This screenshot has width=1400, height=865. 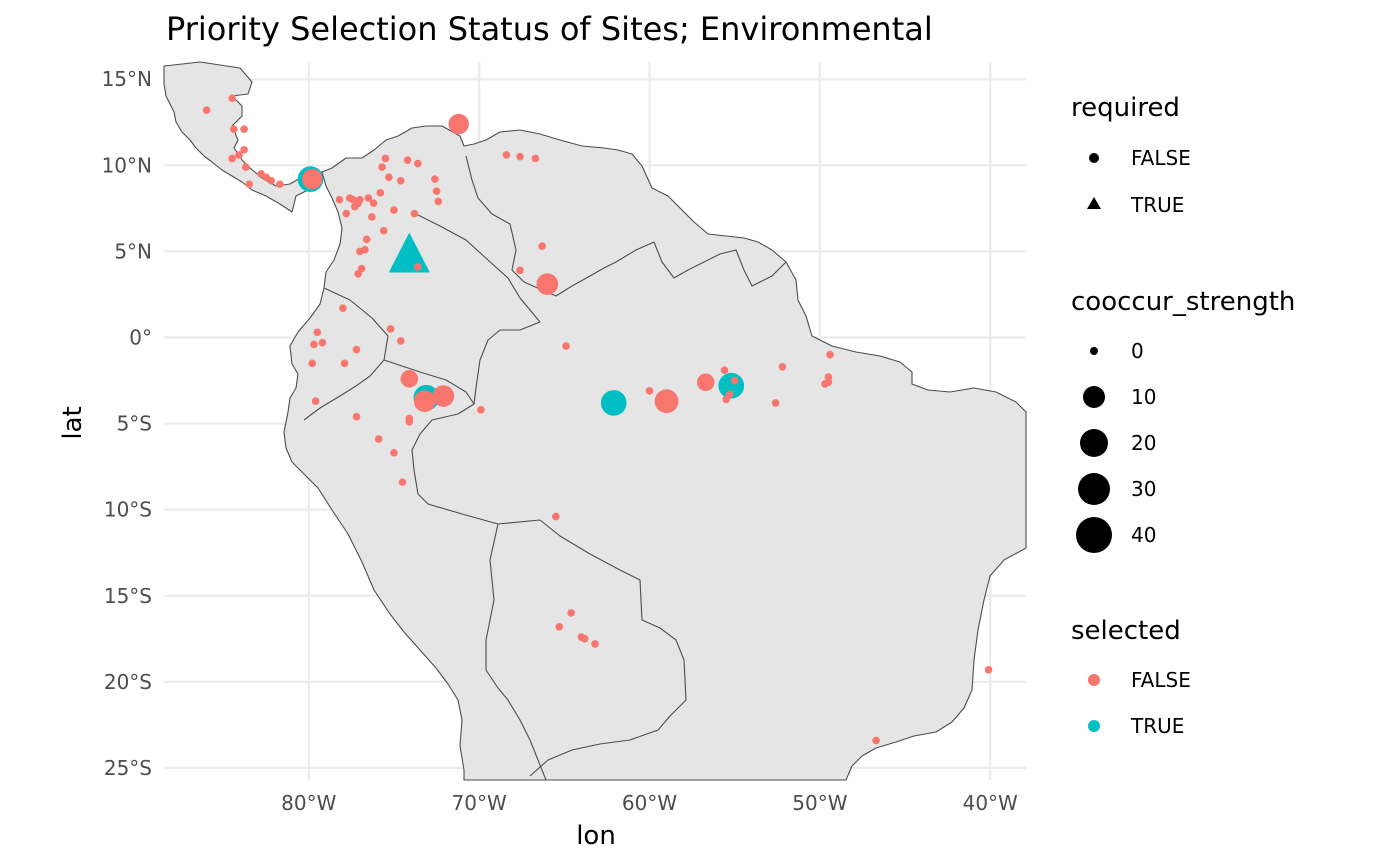 What do you see at coordinates (128, 768) in the screenshot?
I see `y-tick-label: 25°S` at bounding box center [128, 768].